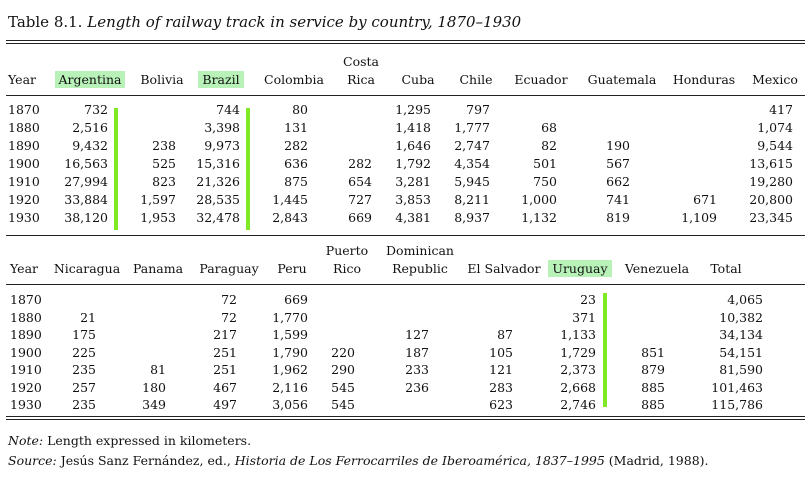 The image size is (811, 479). Describe the element at coordinates (420, 268) in the screenshot. I see `column-header-label: Republic` at that location.